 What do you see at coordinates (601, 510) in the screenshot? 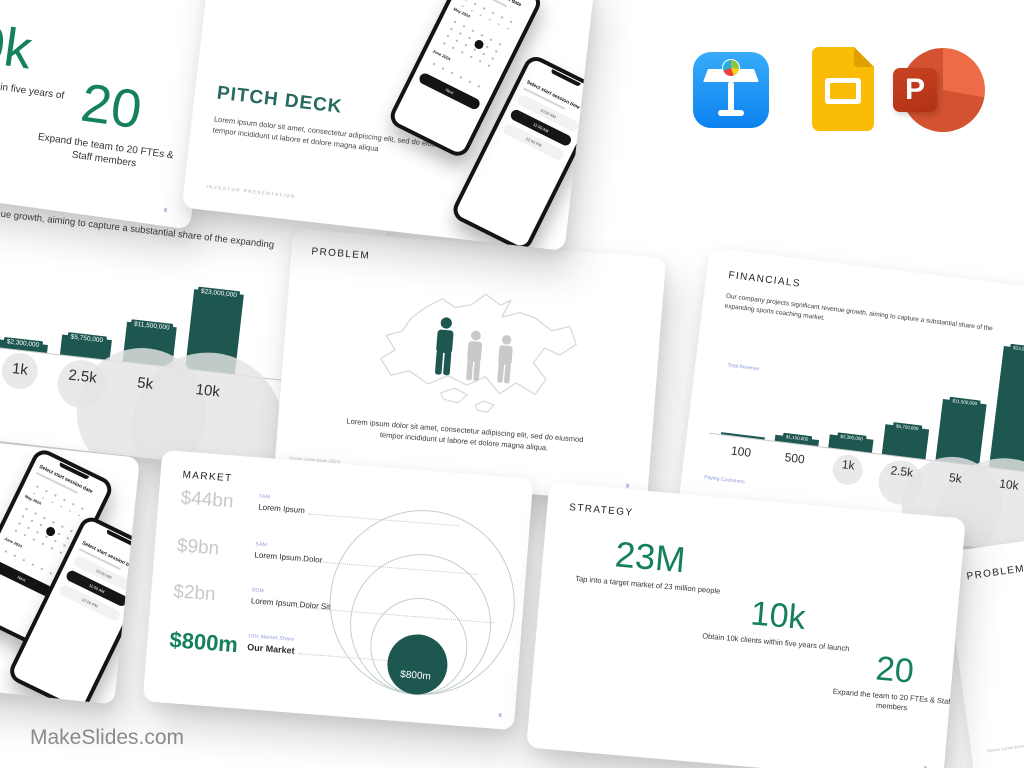
I see `slide-title: STRATEGY` at bounding box center [601, 510].